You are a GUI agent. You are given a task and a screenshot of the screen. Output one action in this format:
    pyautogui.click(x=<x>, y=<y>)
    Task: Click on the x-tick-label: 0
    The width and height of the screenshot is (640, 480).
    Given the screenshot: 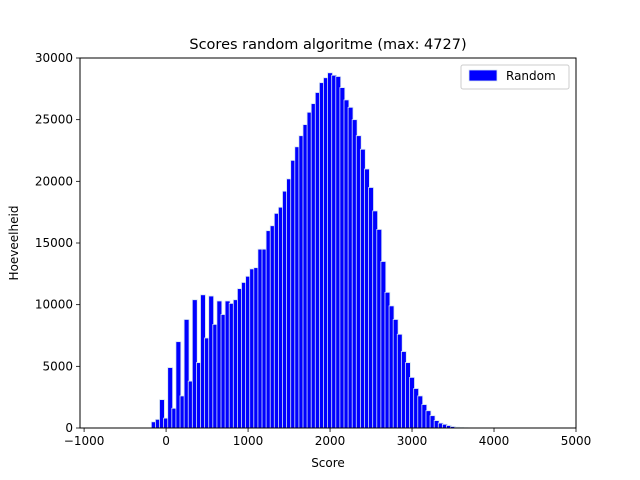 What is the action you would take?
    pyautogui.click(x=166, y=441)
    